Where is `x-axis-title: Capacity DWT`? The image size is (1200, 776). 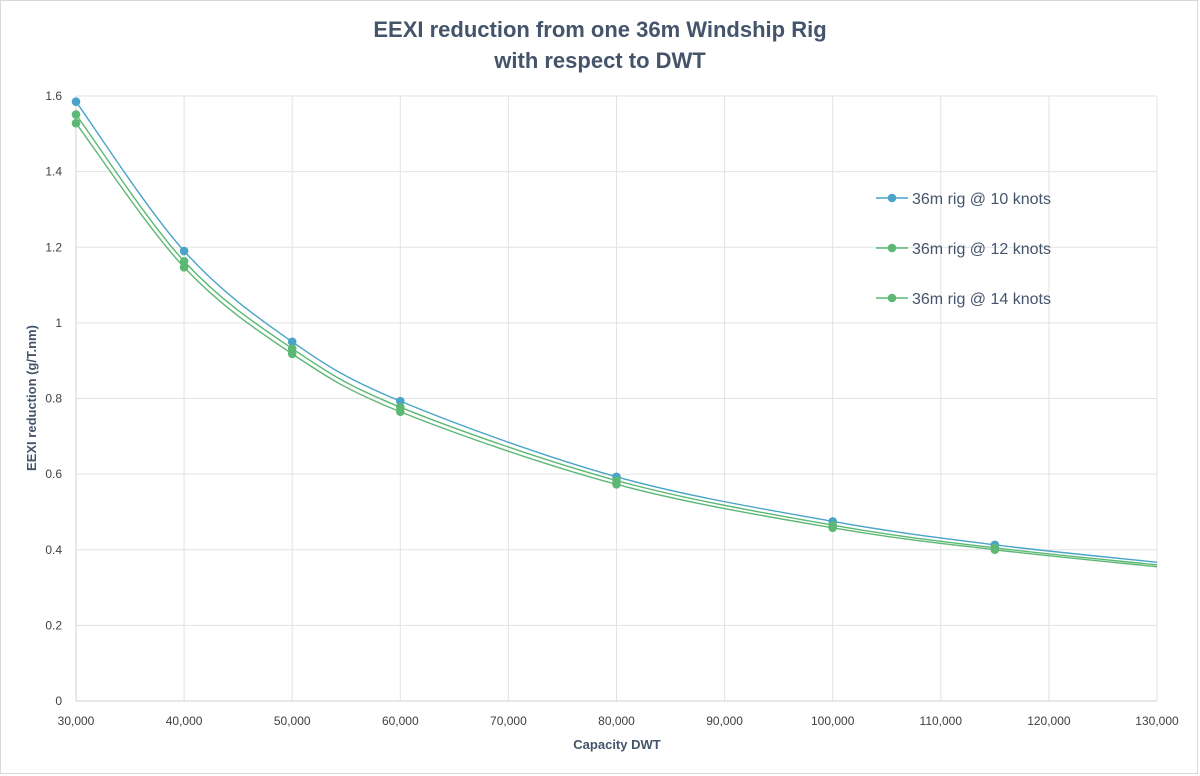 x-axis-title: Capacity DWT is located at coordinates (616, 744).